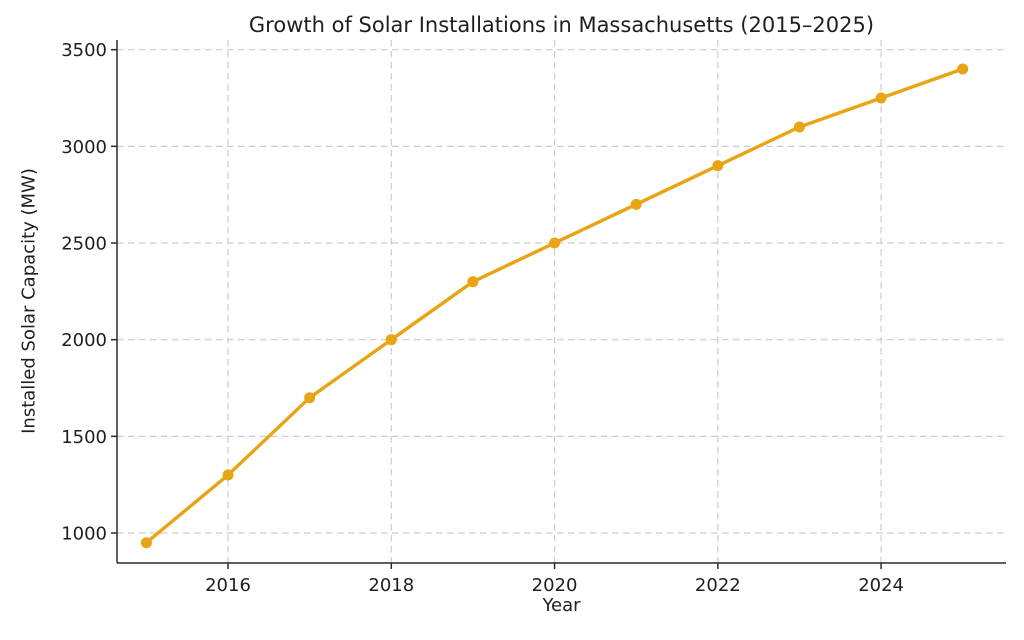 The image size is (1024, 640). I want to click on y-axis-label: Installed Solar Capacity (MW), so click(29, 301).